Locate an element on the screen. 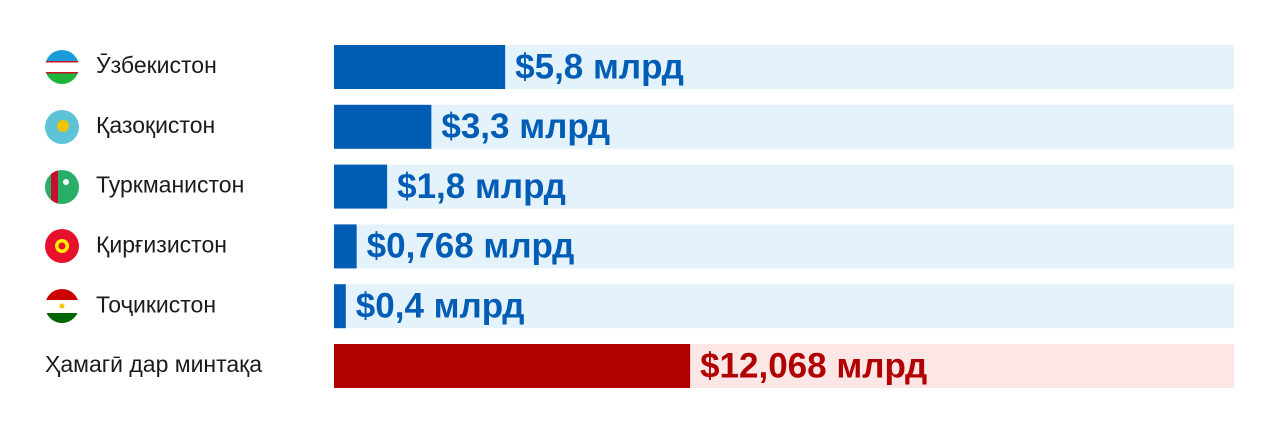 Image resolution: width=1280 pixels, height=433 pixels. flag-tajikistan is located at coordinates (62, 306).